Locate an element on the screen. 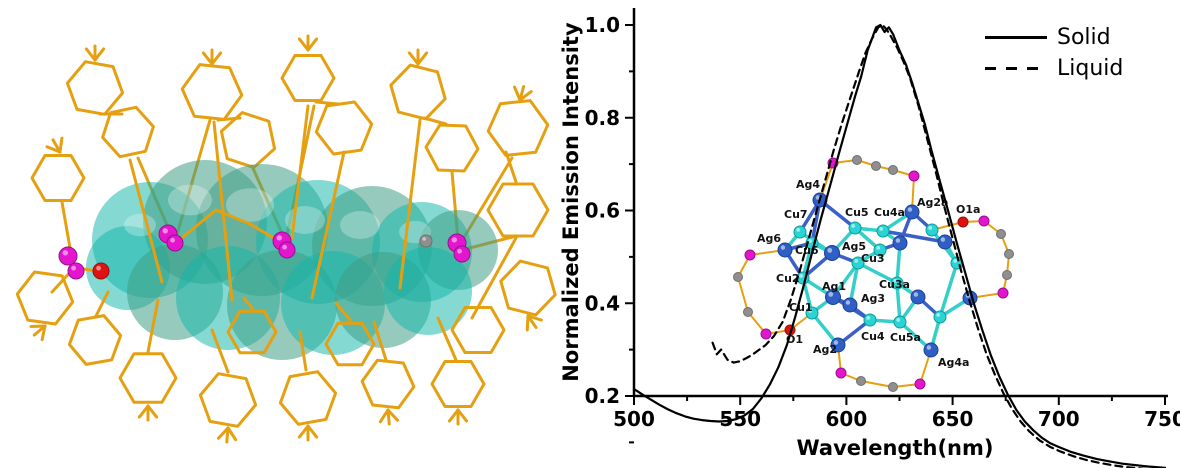 This screenshot has height=468, width=1180. x-tick-label: 500 is located at coordinates (634, 419).